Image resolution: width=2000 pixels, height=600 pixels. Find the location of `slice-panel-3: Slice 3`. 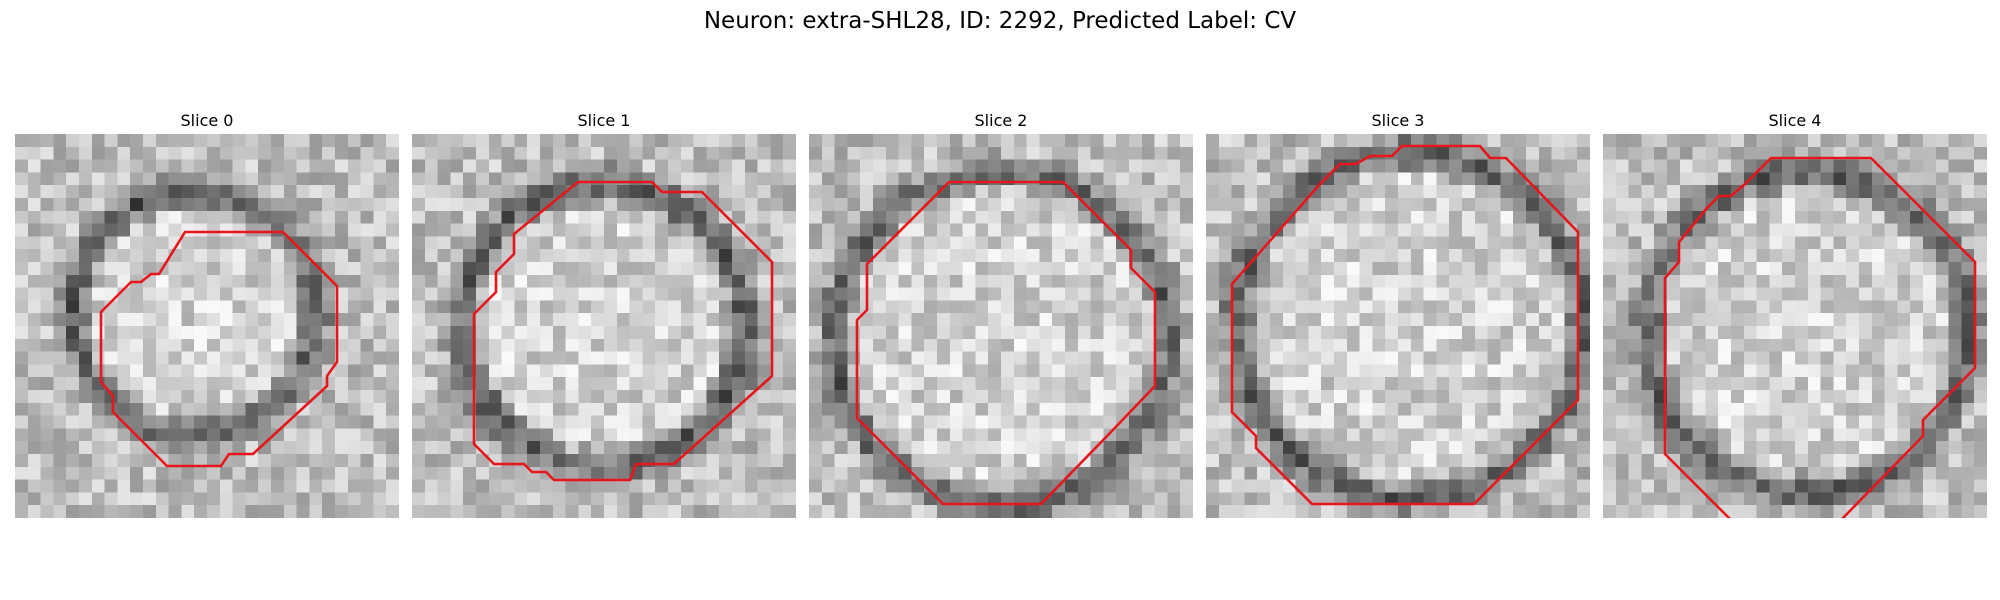

slice-panel-3: Slice 3 is located at coordinates (1398, 314).